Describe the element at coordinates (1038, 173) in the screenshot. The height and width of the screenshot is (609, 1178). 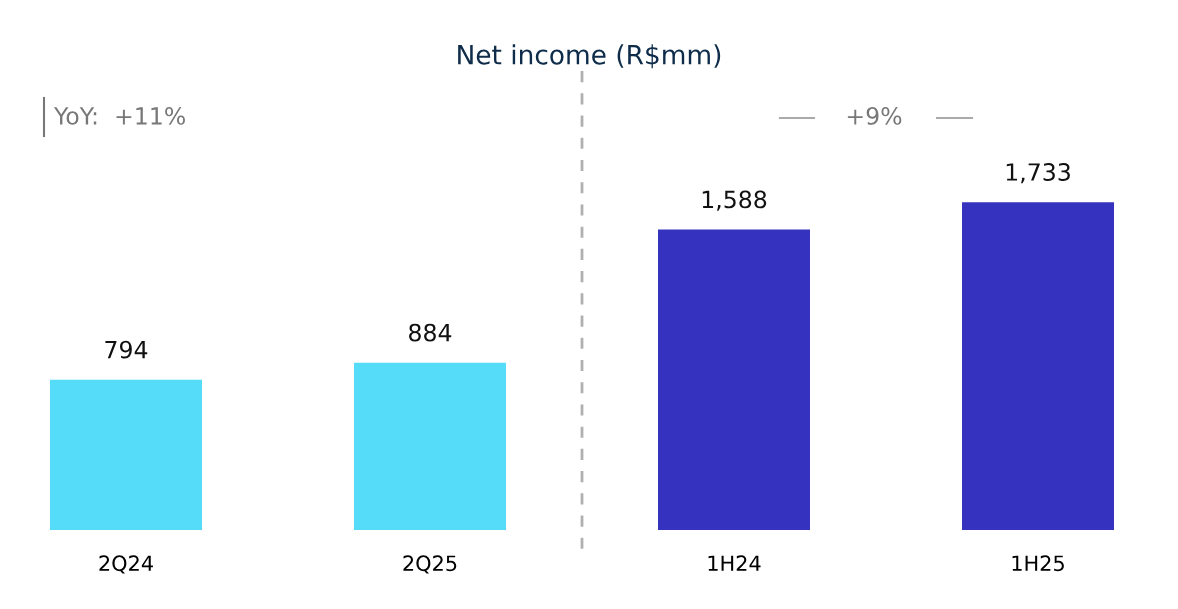
I see `data-label: 1,733` at that location.